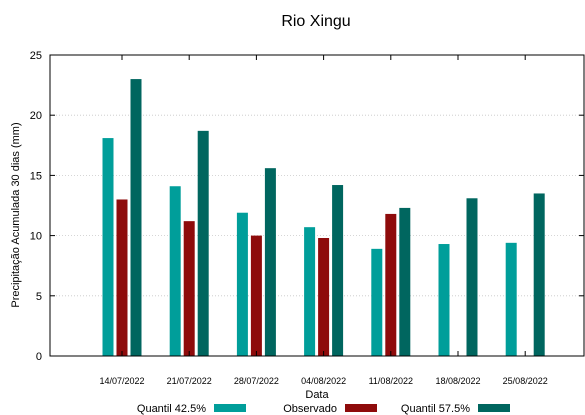 This screenshot has width=585, height=415. Describe the element at coordinates (256, 381) in the screenshot. I see `x-tick-label: 28/07/2022` at that location.